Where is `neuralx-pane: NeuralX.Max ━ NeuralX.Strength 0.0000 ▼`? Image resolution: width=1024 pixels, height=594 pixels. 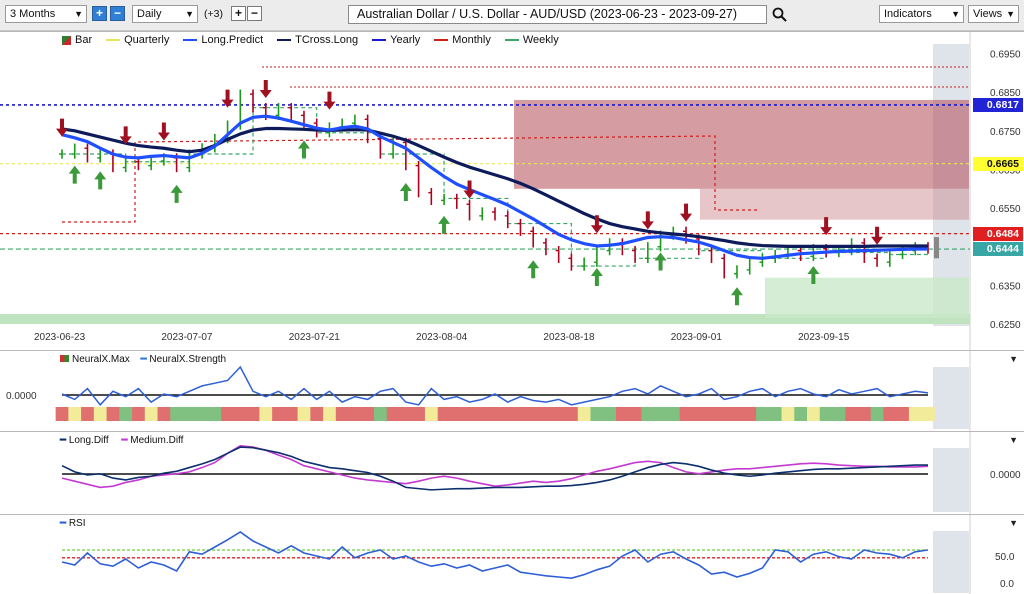 neuralx-pane: NeuralX.Max ━ NeuralX.Strength 0.0000 ▼ is located at coordinates (512, 390).